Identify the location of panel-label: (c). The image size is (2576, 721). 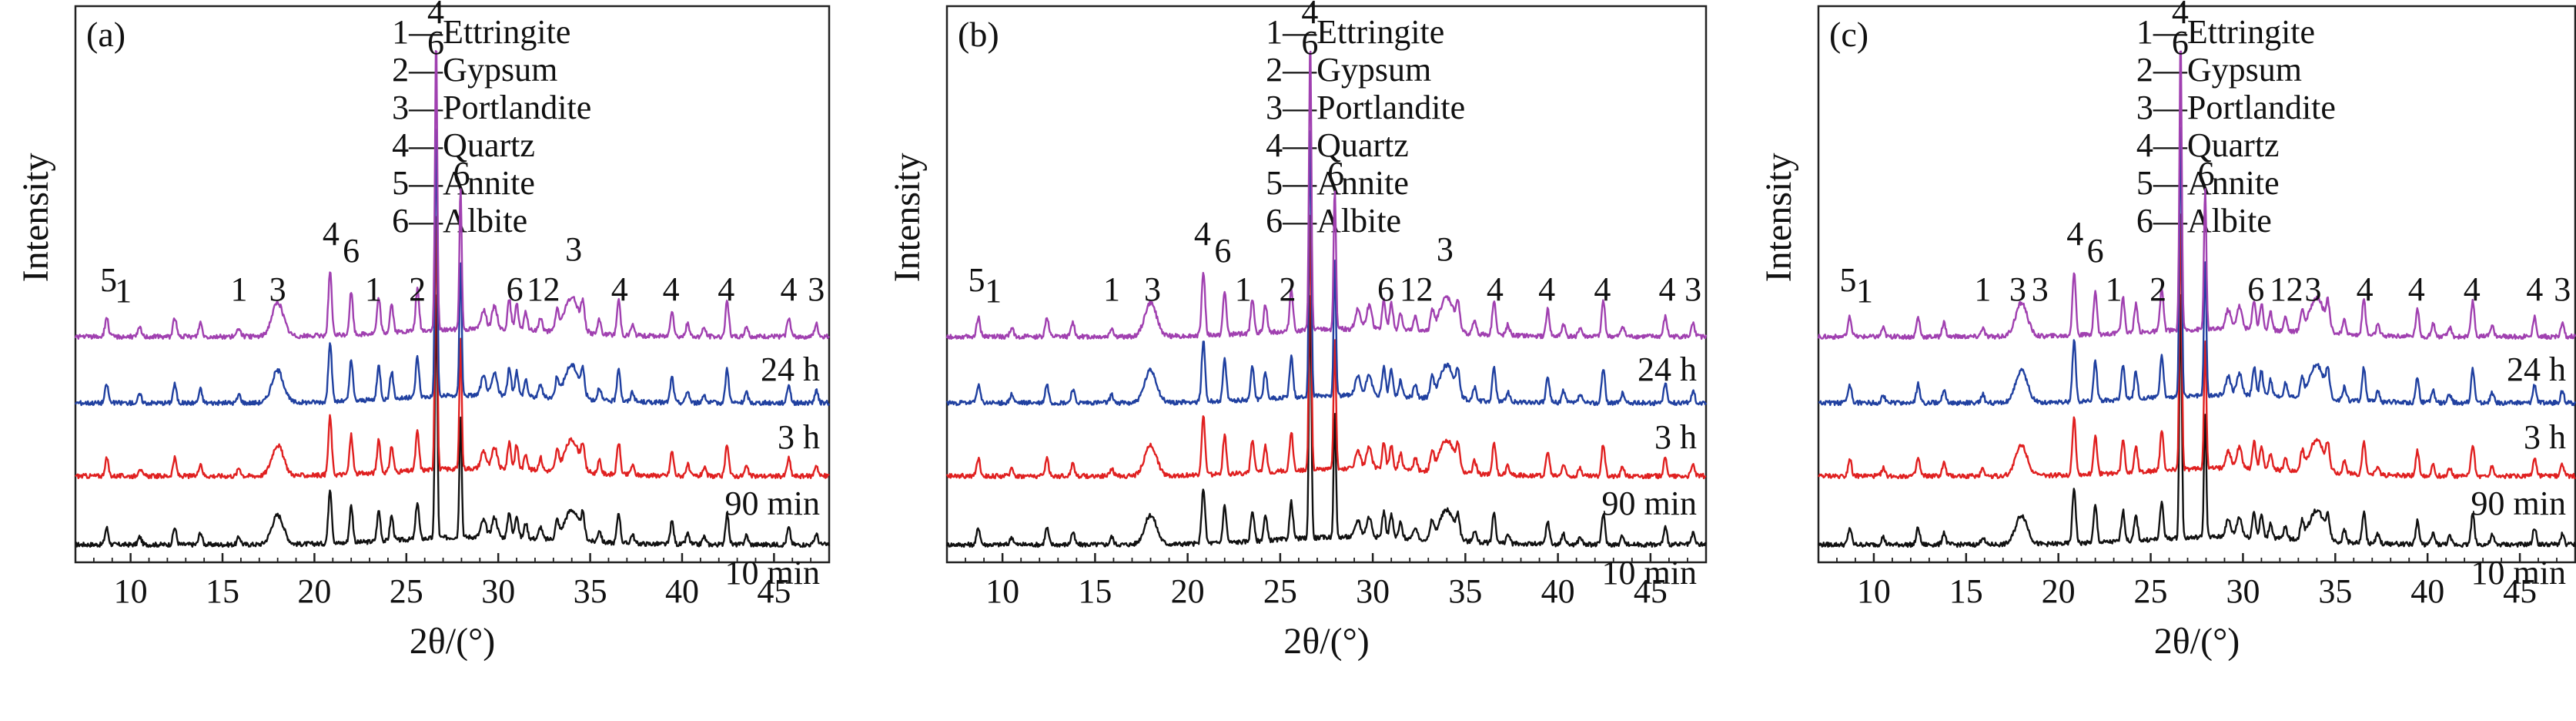
(1849, 35).